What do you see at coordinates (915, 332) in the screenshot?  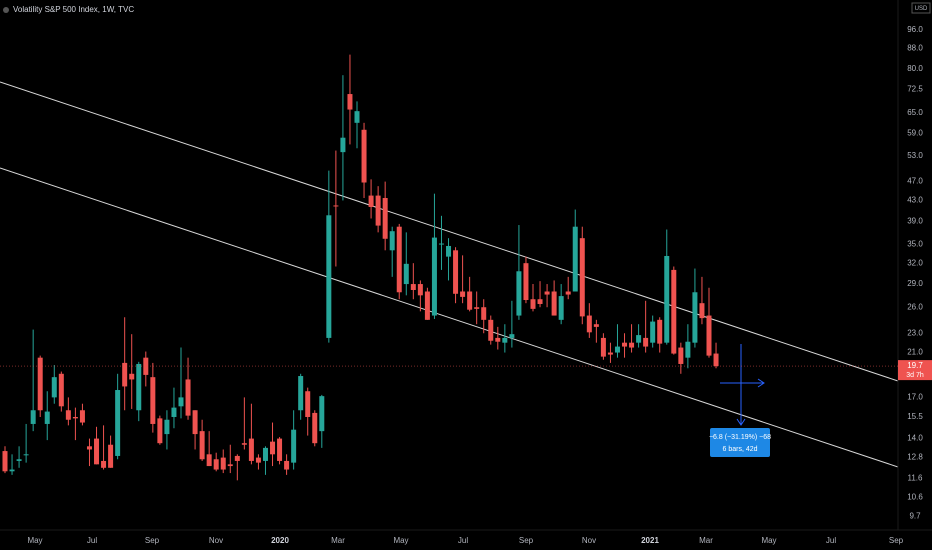 I see `y-tick-label: 23.0` at bounding box center [915, 332].